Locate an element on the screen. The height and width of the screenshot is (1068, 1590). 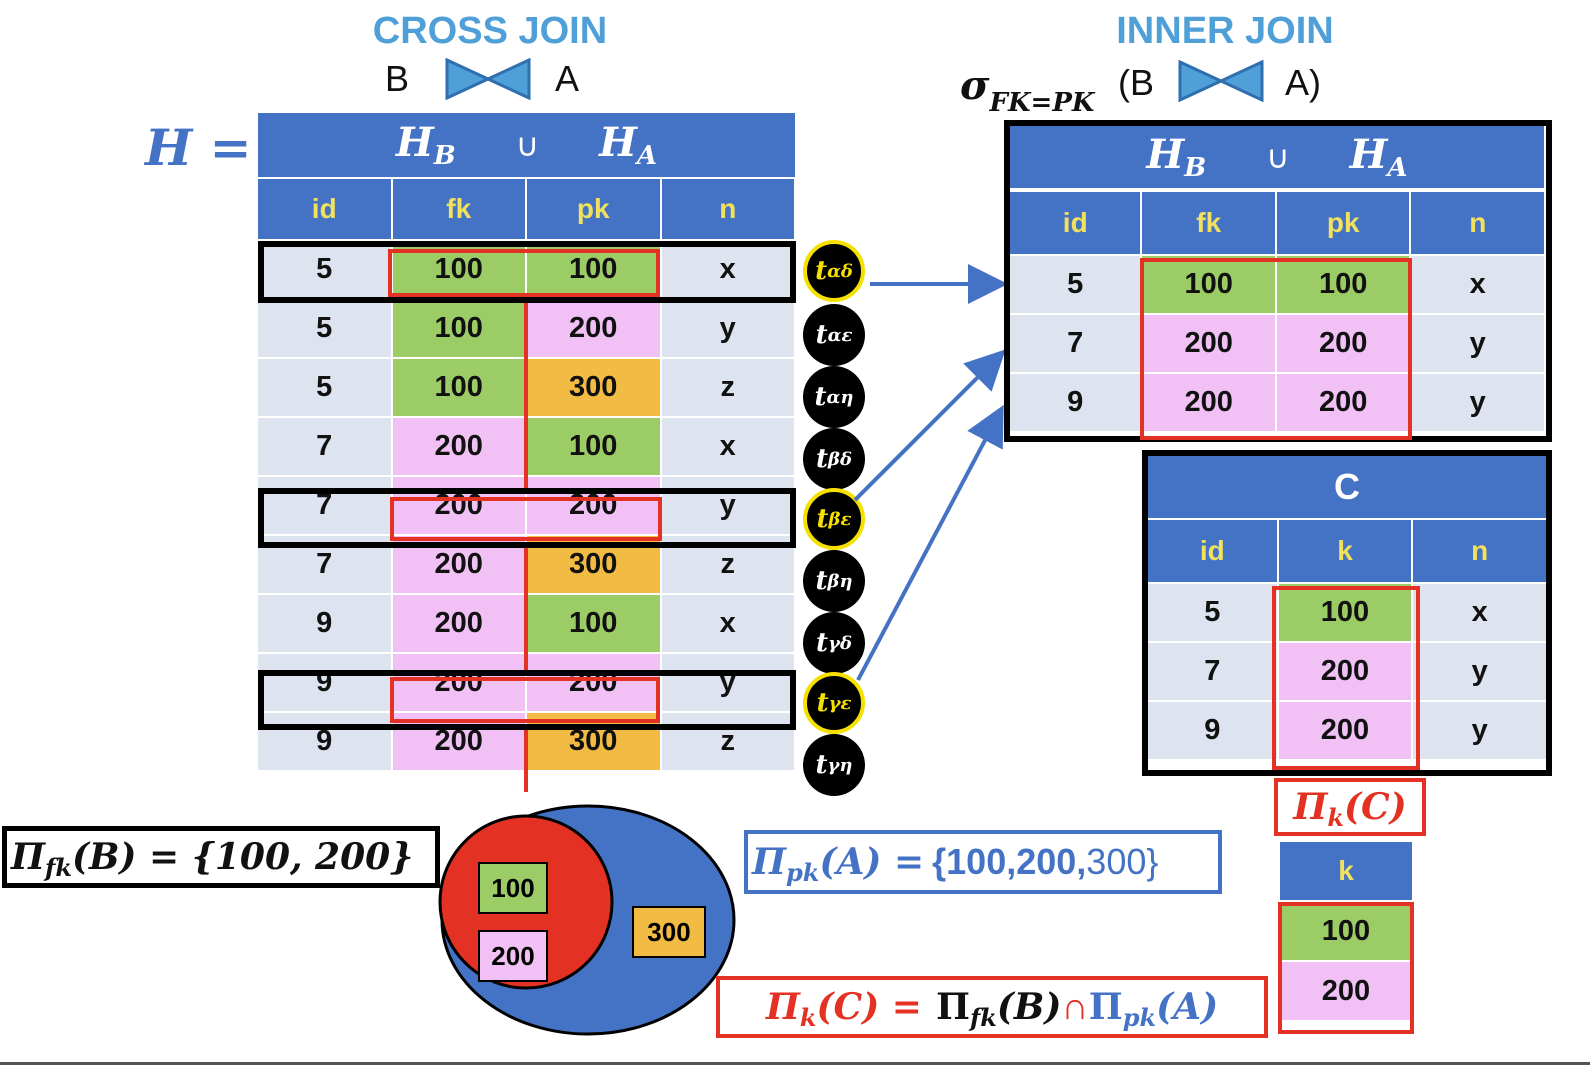
tuple-label: t γε is located at coordinates (834, 703).